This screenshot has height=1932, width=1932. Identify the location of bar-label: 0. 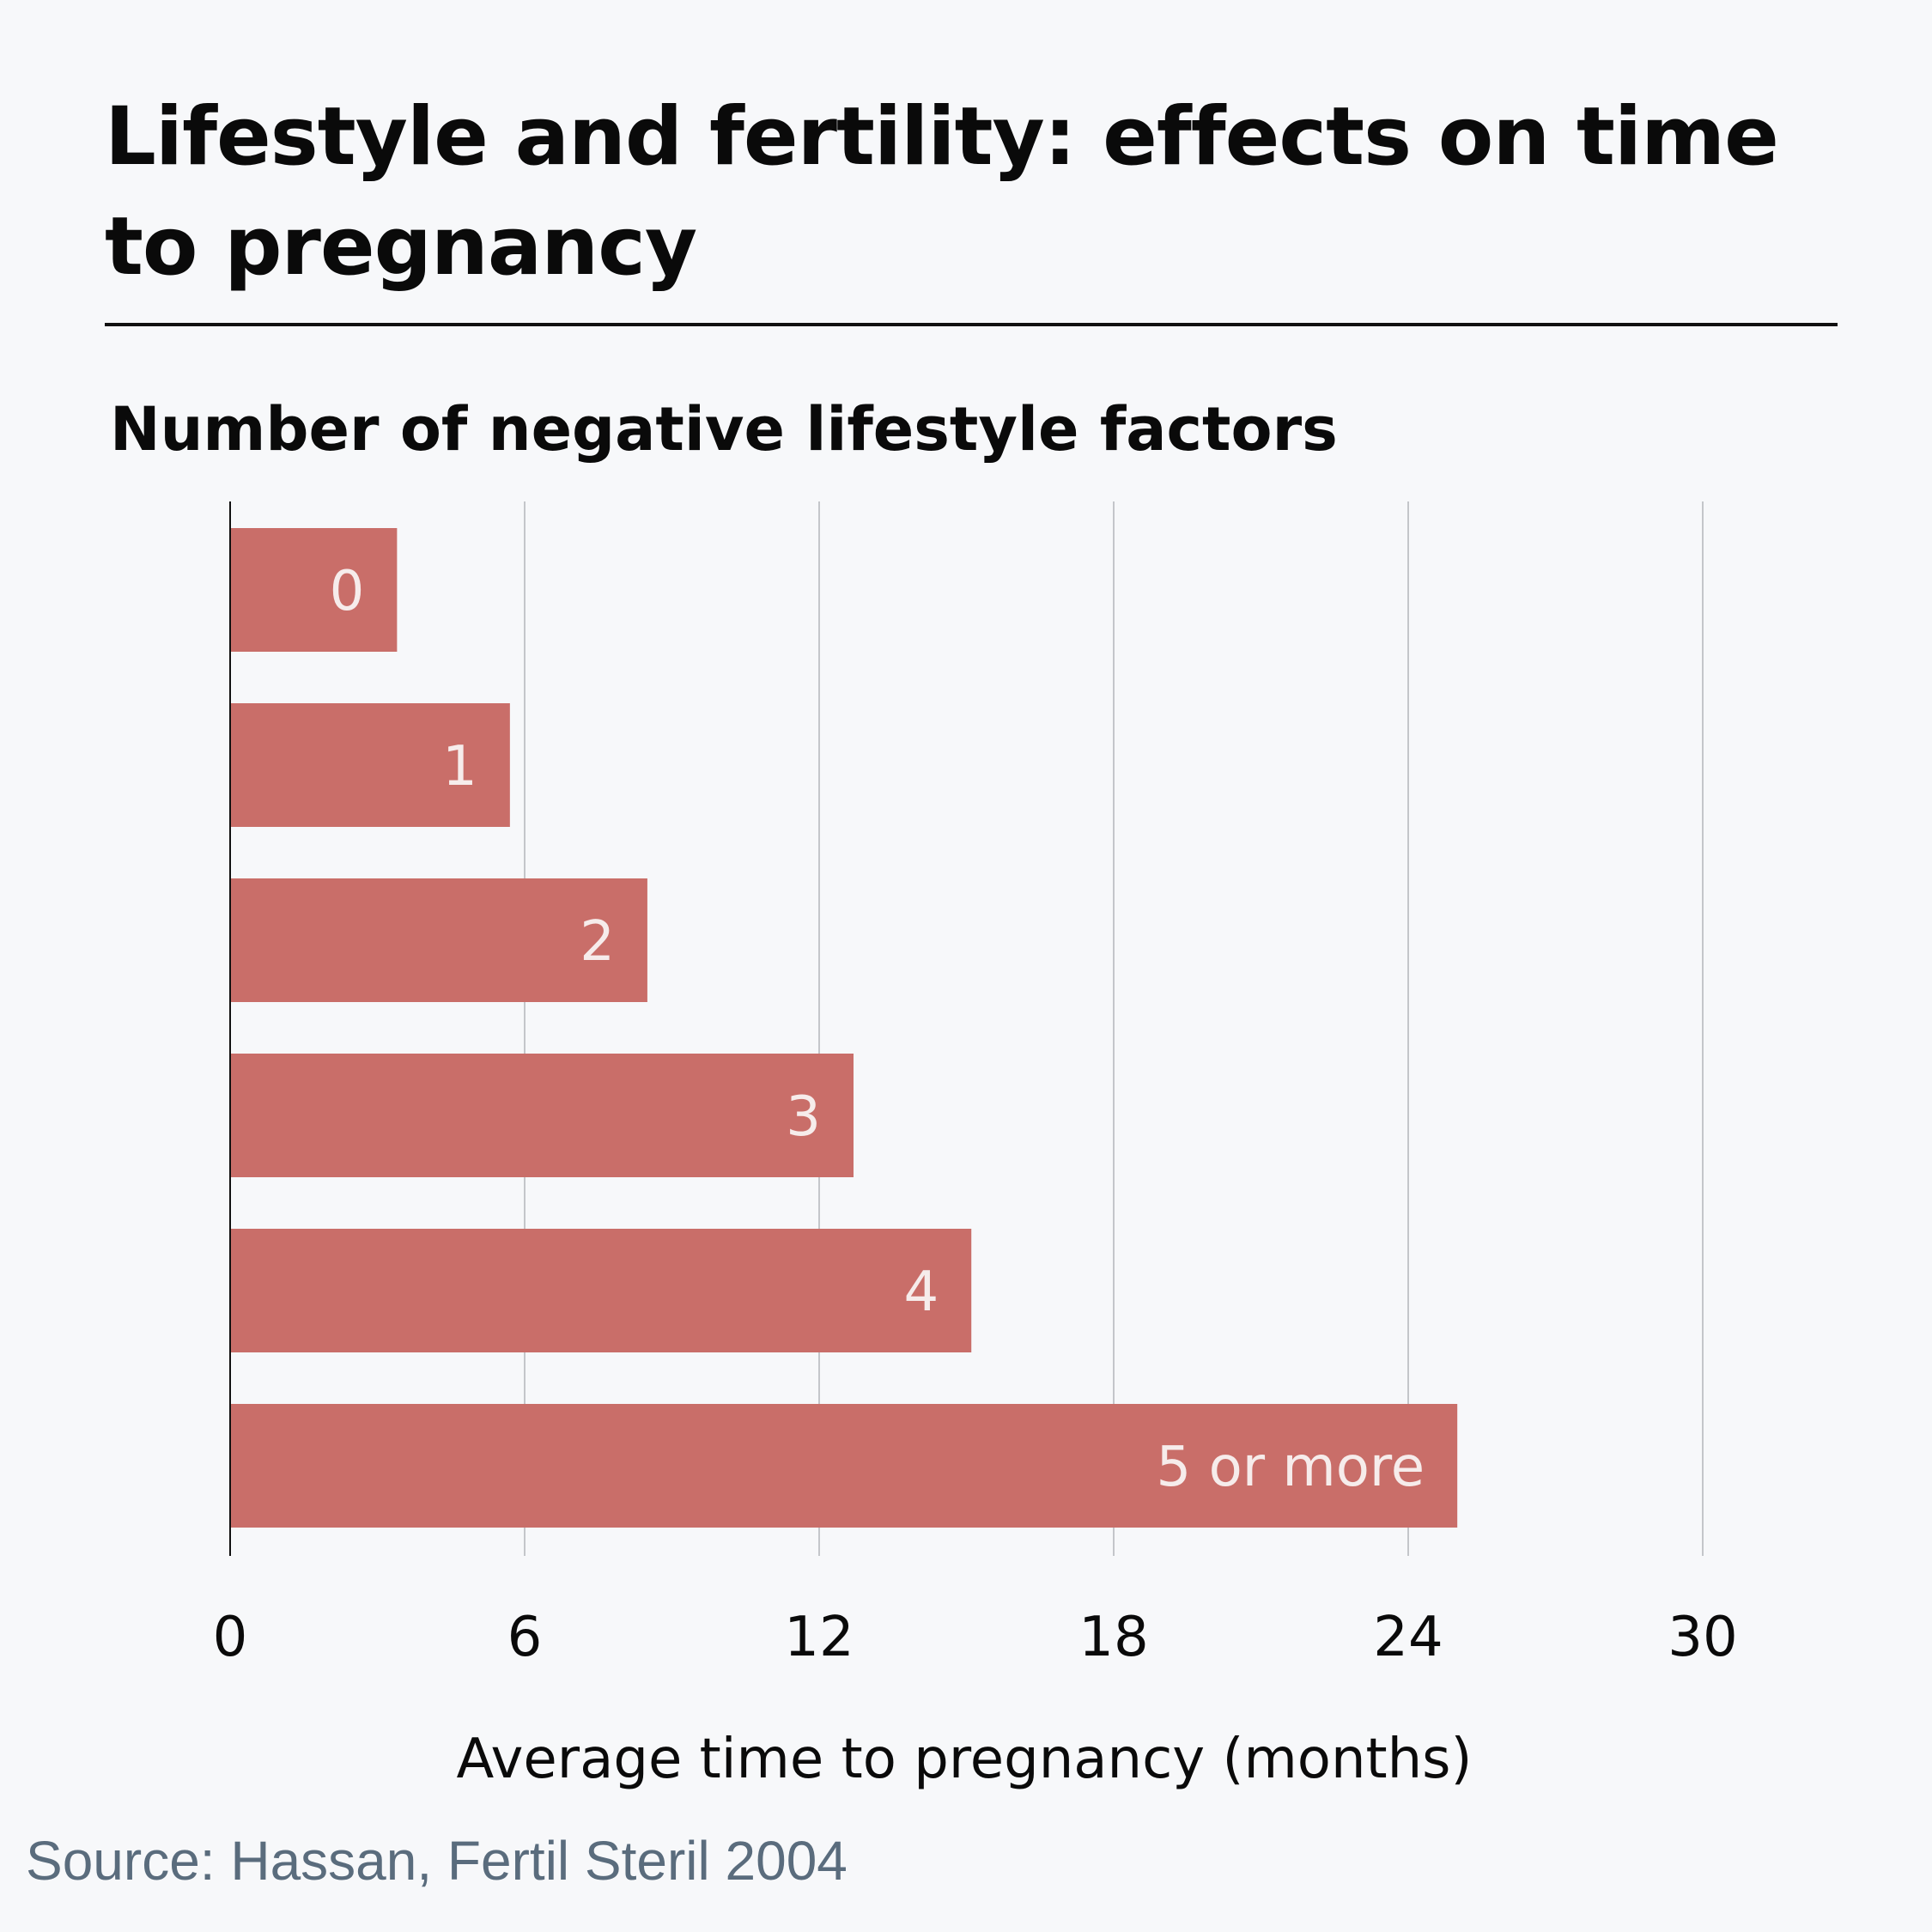
(347, 591).